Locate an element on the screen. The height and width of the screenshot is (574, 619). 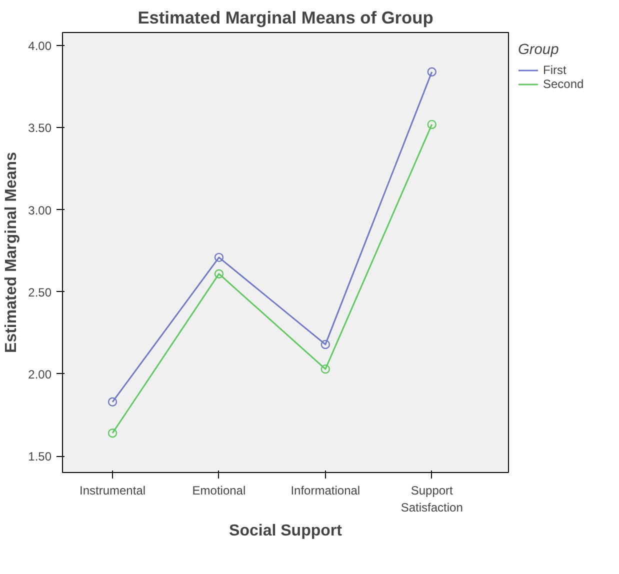
chart-title: Estimated Marginal Means of Group is located at coordinates (286, 18).